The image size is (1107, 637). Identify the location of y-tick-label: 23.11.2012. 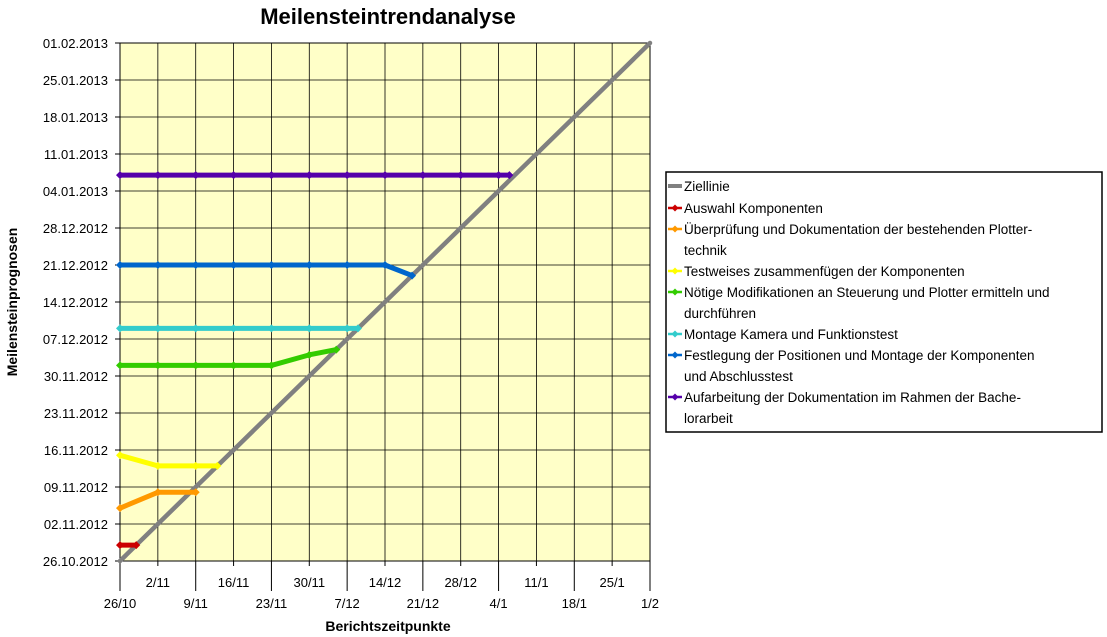
(76, 413).